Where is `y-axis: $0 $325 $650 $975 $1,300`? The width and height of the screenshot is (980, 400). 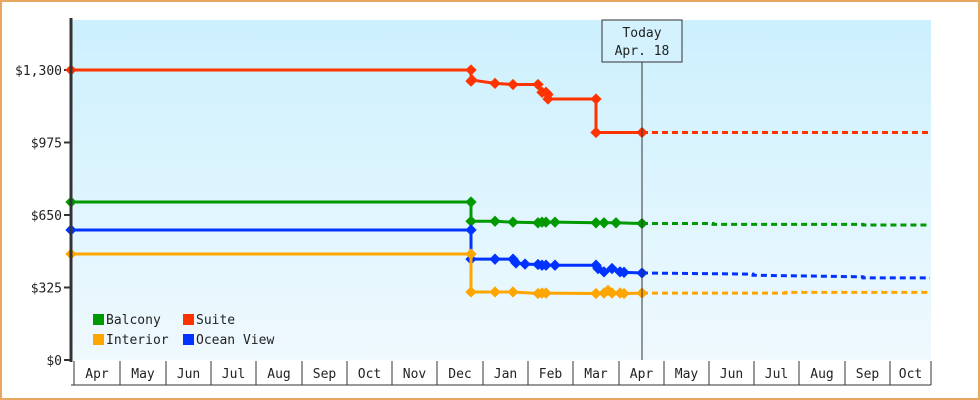
y-axis: $0 $325 $650 $975 $1,300 is located at coordinates (43, 216).